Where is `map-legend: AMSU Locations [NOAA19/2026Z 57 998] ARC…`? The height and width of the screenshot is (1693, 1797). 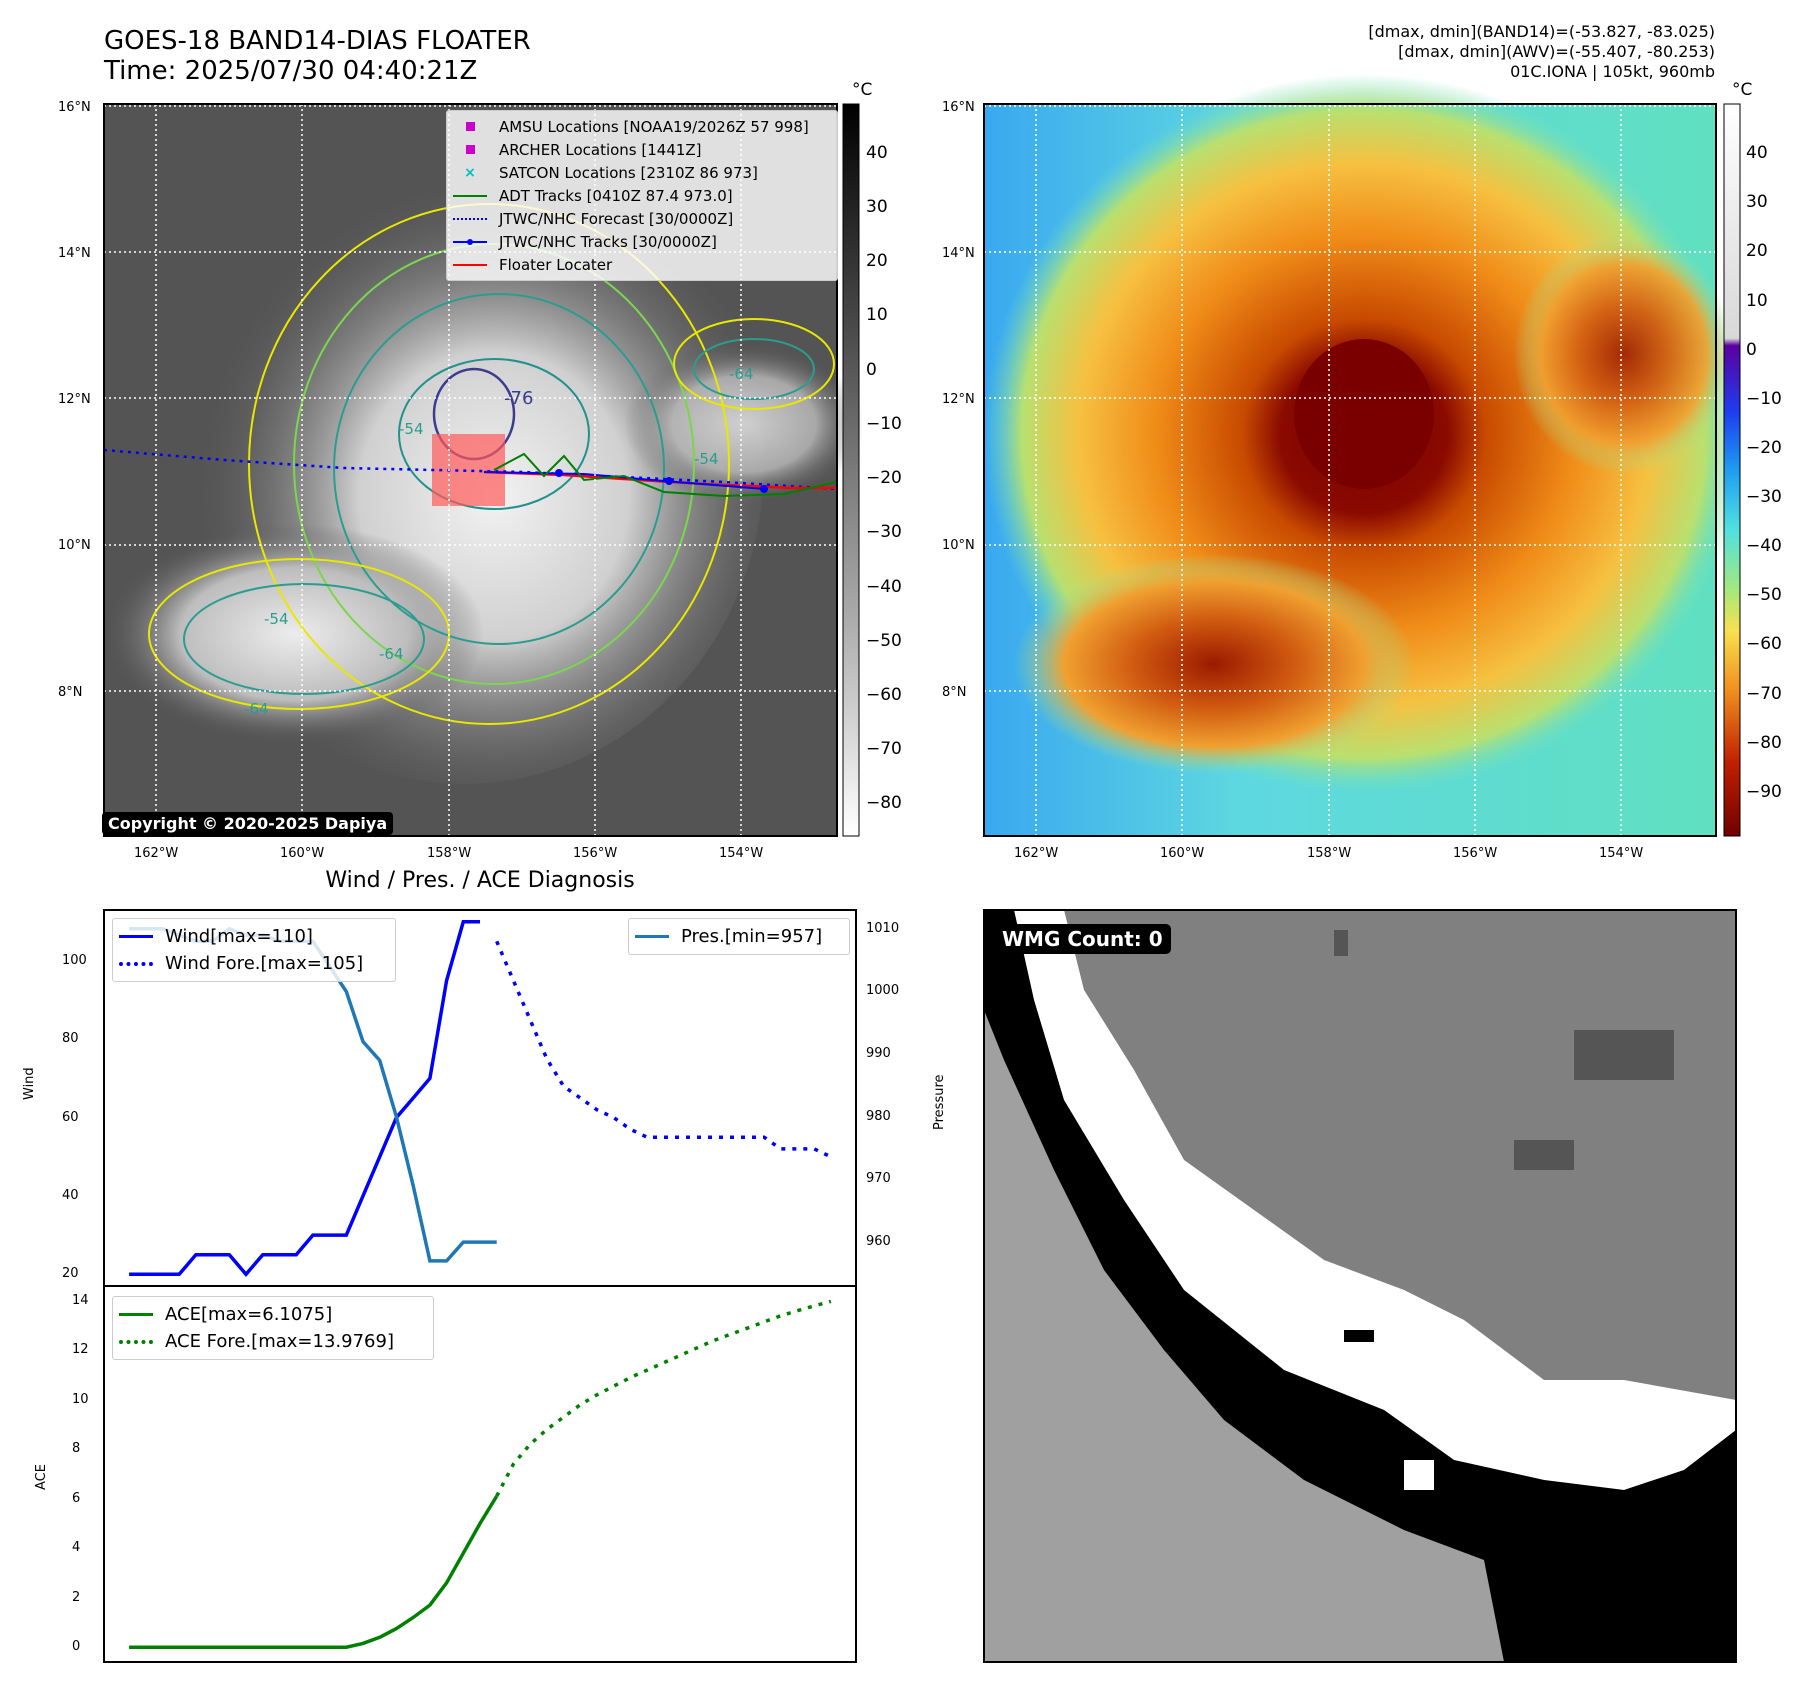
map-legend: AMSU Locations [NOAA19/2026Z 57 998] ARC… is located at coordinates (642, 195).